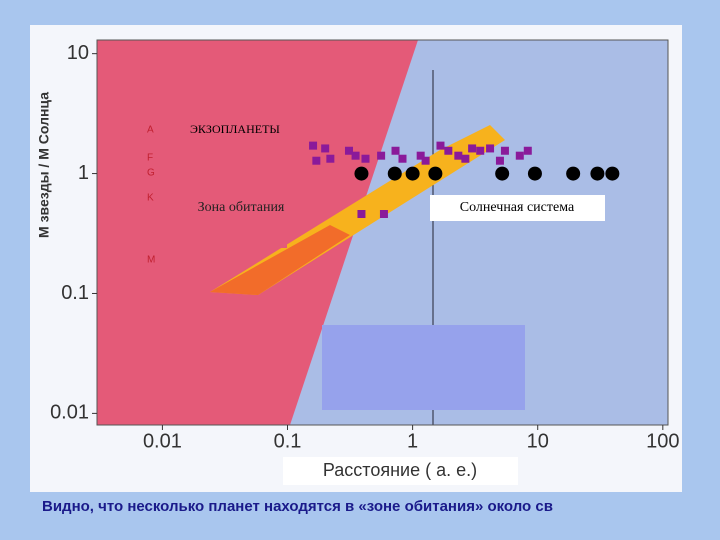  Describe the element at coordinates (235, 129) in the screenshot. I see `exoplanets-label: ЭКЗОПЛАНЕТЫ` at that location.